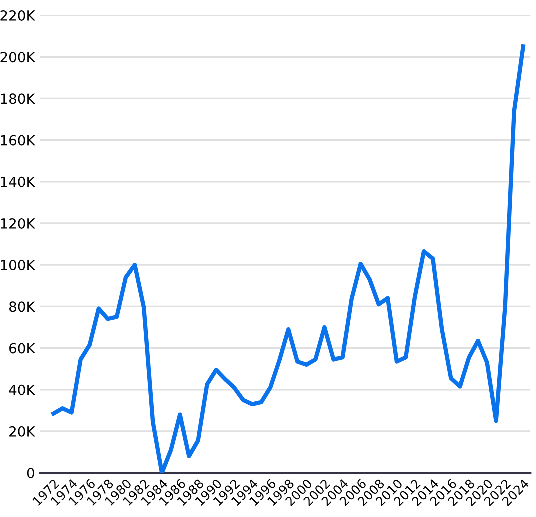 This screenshot has height=517, width=536. I want to click on y-tick-label: 80K, so click(23, 307).